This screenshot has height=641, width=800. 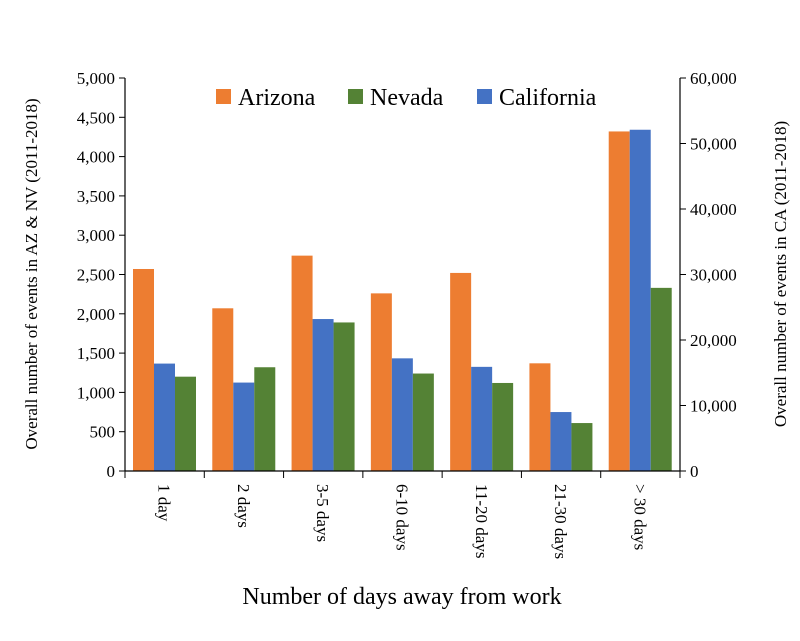 What do you see at coordinates (461, 371) in the screenshot?
I see `bar-arizona-11-20-days` at bounding box center [461, 371].